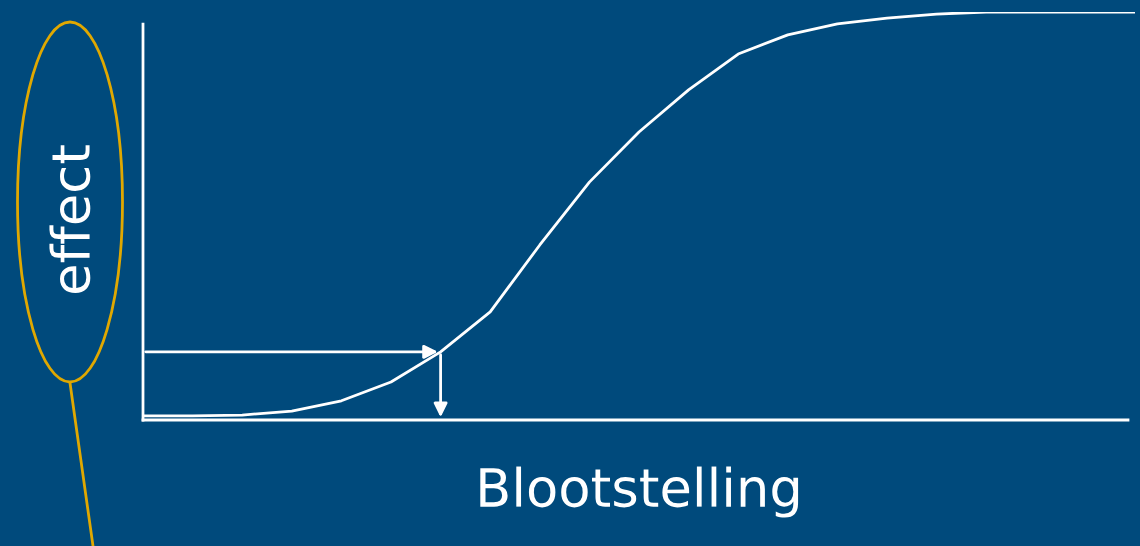 This screenshot has width=1140, height=546. Describe the element at coordinates (639, 492) in the screenshot. I see `x-axis-title: Blootstelling` at that location.